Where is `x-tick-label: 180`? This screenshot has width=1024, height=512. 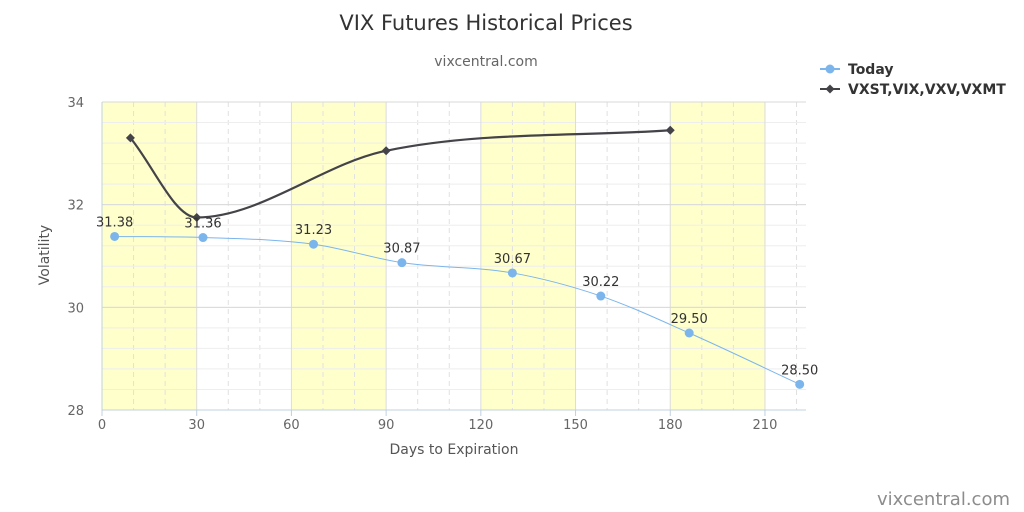
x-tick-label: 180 is located at coordinates (670, 425).